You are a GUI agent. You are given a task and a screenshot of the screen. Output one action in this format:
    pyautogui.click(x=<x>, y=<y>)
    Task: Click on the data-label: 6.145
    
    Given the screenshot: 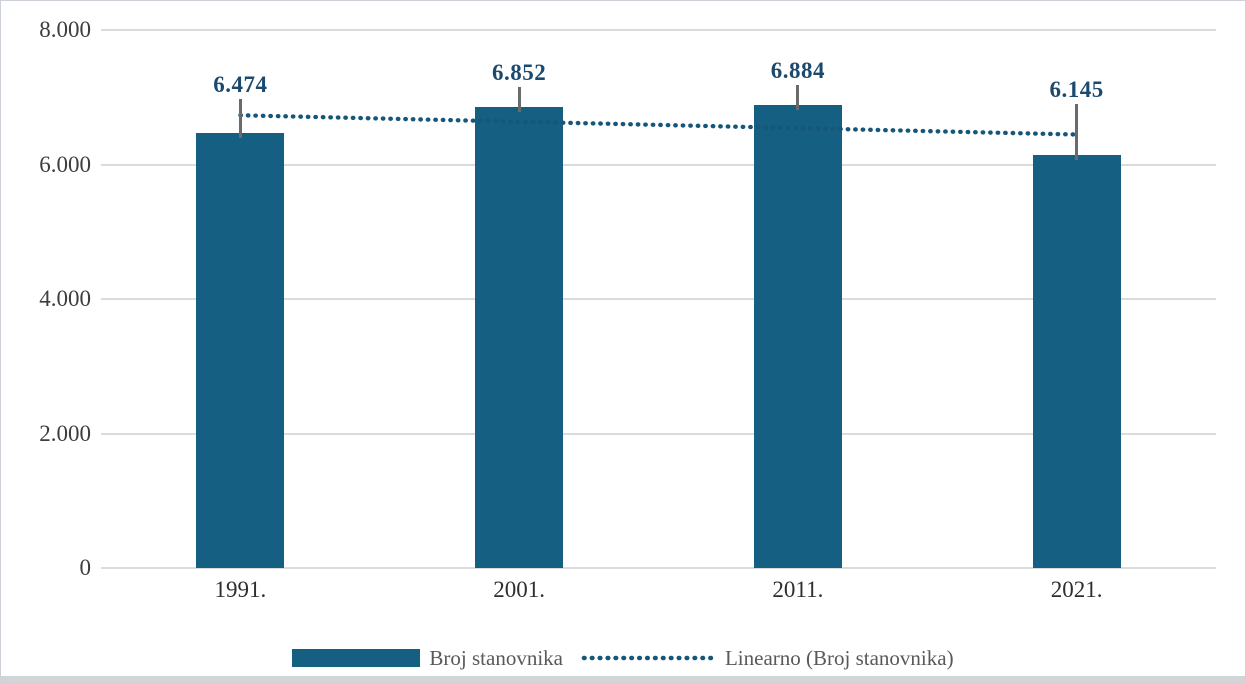 What is the action you would take?
    pyautogui.click(x=1076, y=89)
    